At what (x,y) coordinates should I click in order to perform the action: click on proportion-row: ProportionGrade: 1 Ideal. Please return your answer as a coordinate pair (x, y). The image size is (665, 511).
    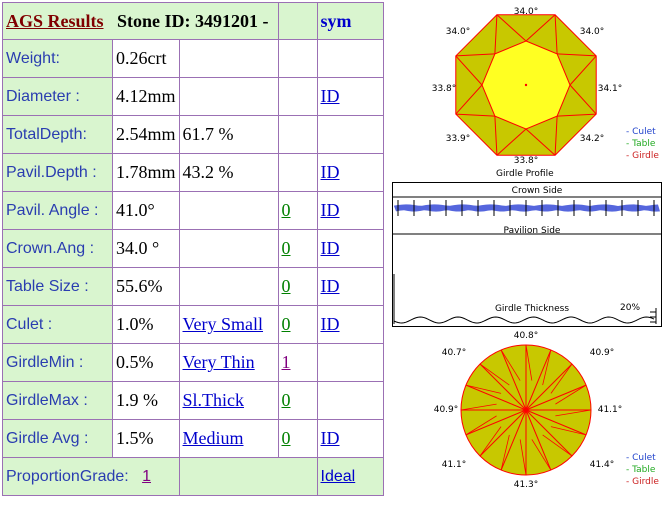
    Looking at the image, I should click on (193, 476).